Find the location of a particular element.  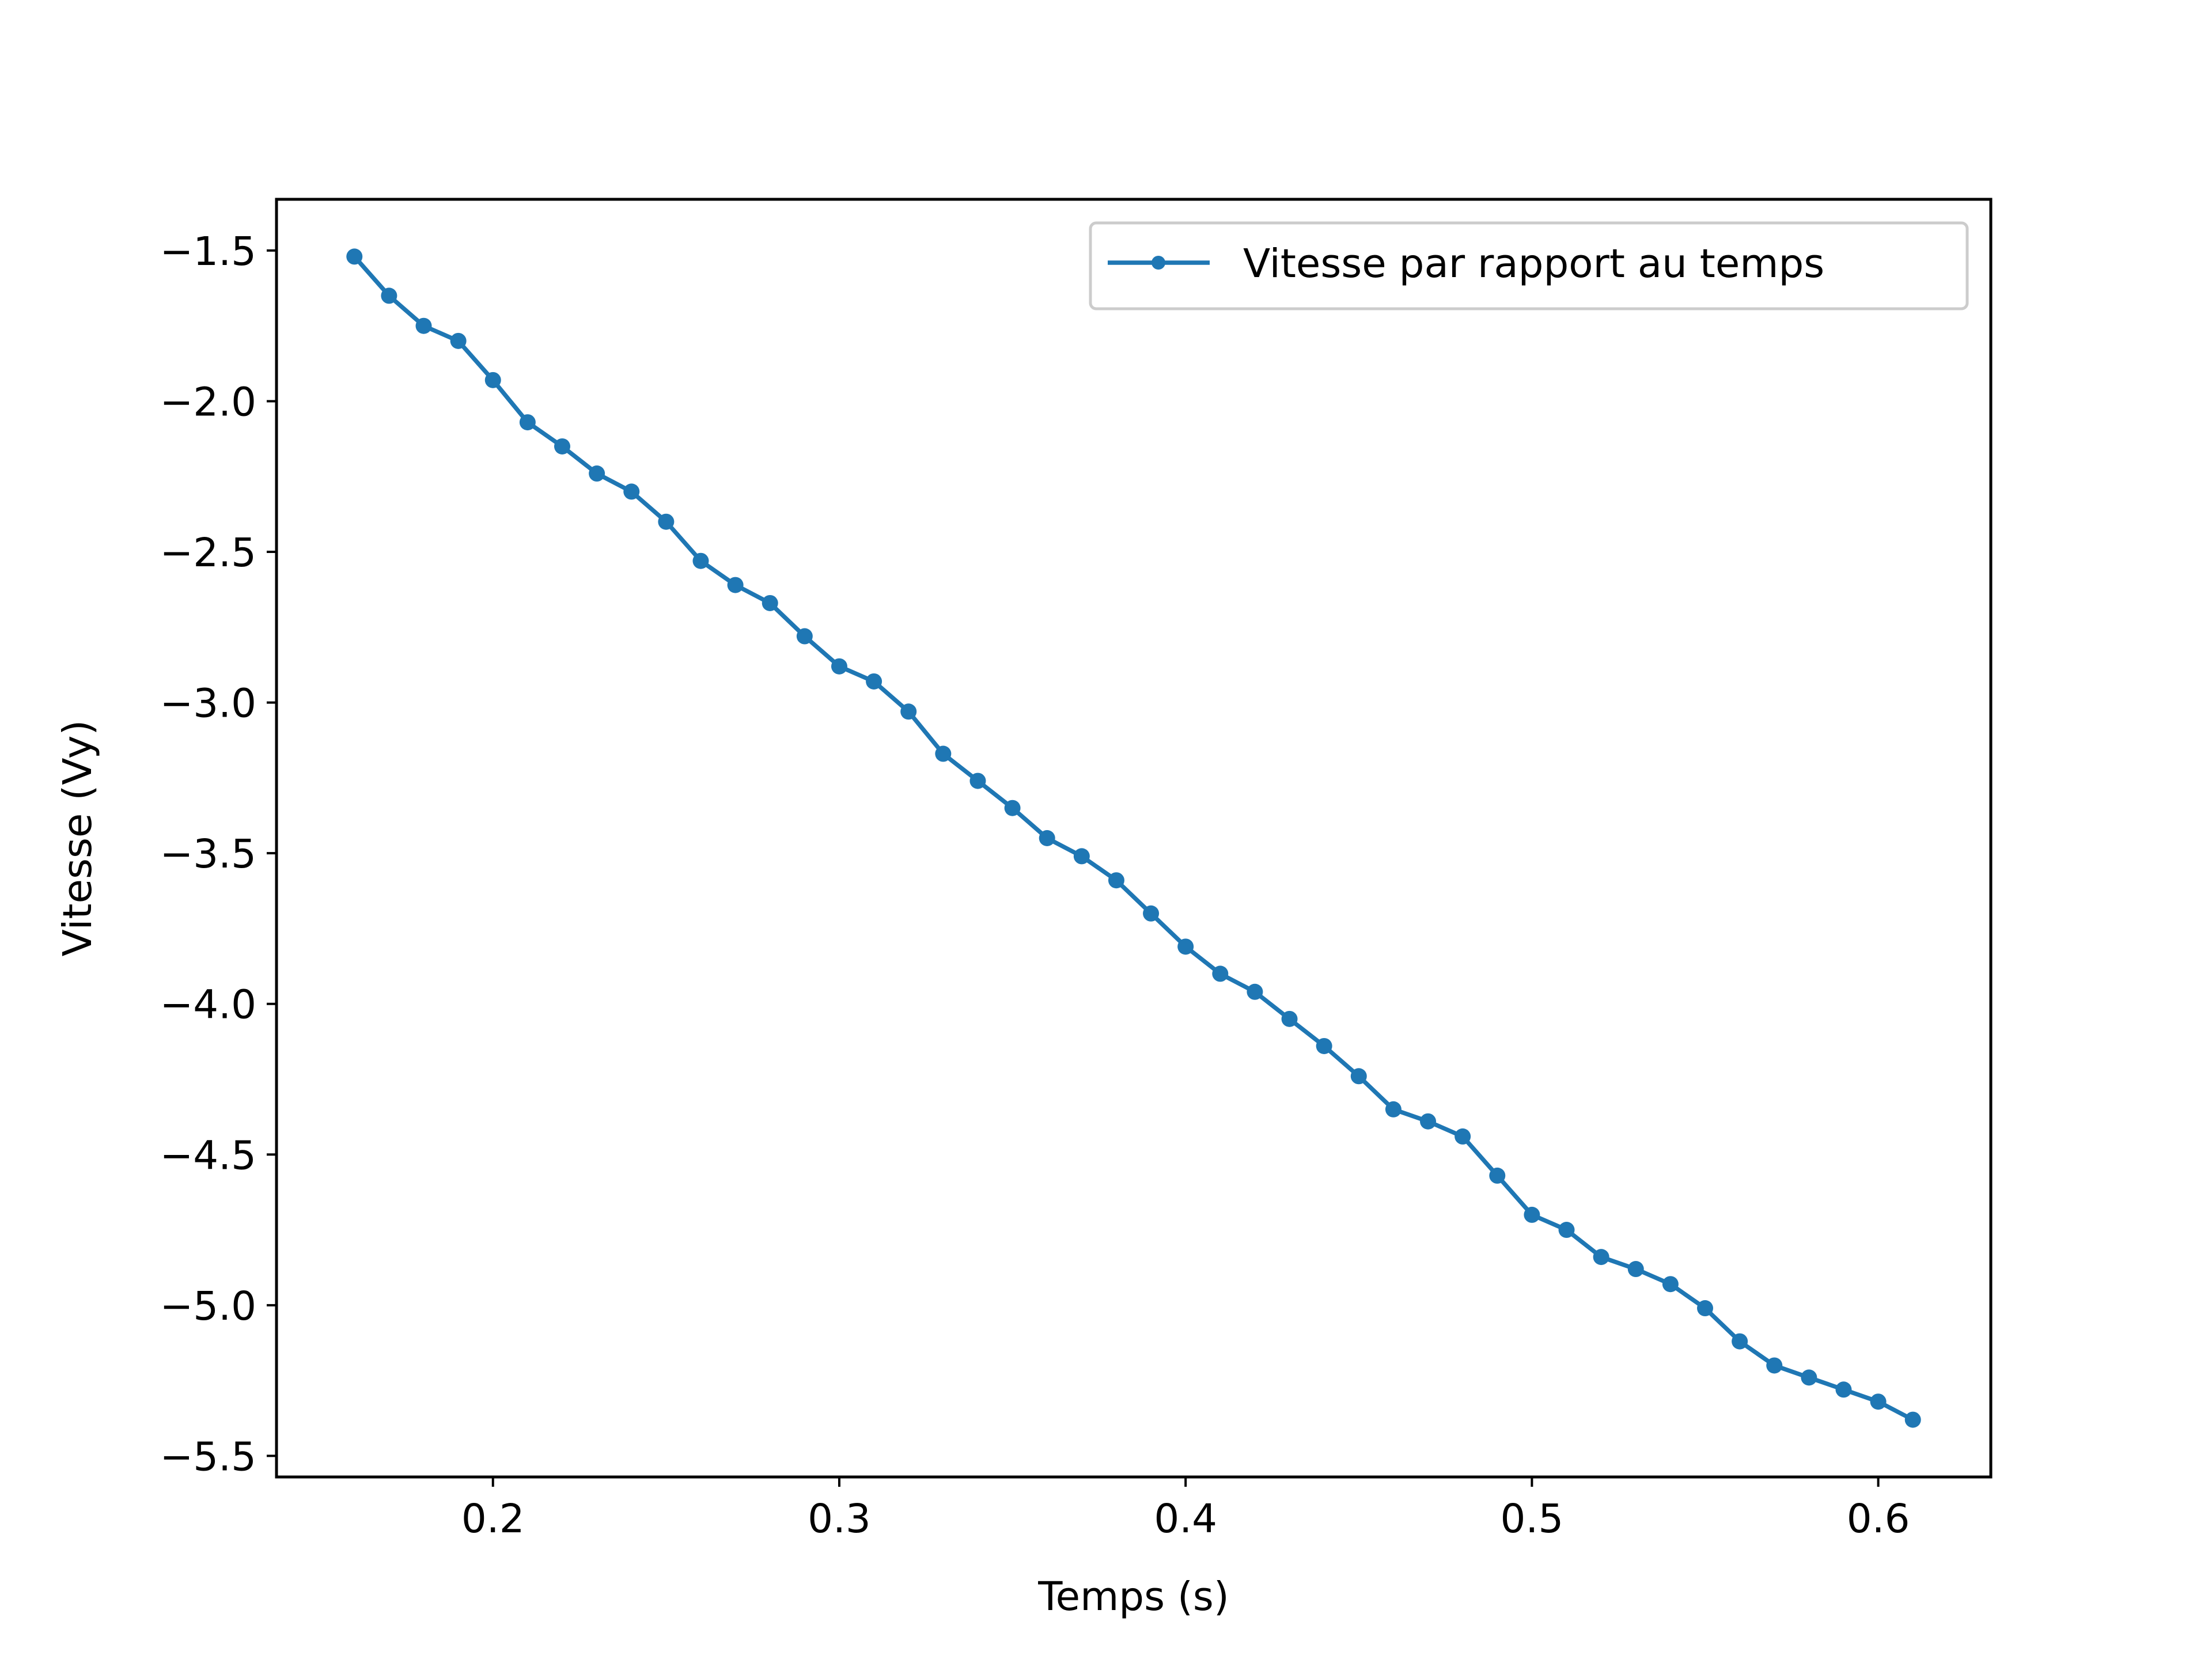

legend: Vitesse par rapport au temps is located at coordinates (1529, 265).